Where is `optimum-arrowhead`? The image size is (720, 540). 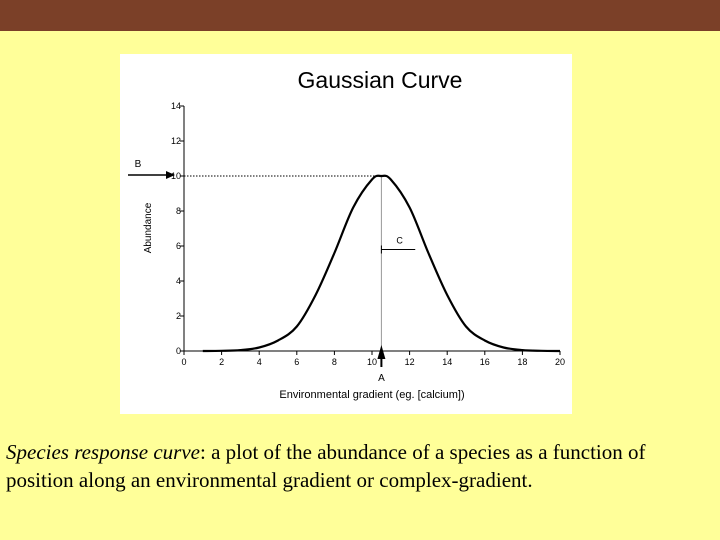
optimum-arrowhead is located at coordinates (381, 352).